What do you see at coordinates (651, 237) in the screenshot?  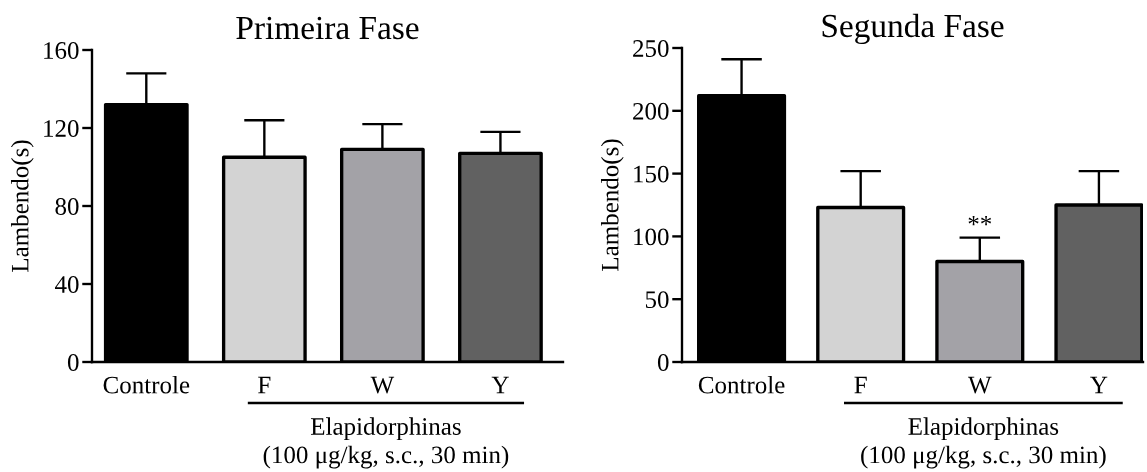 I see `y-tick-label: 100` at bounding box center [651, 237].